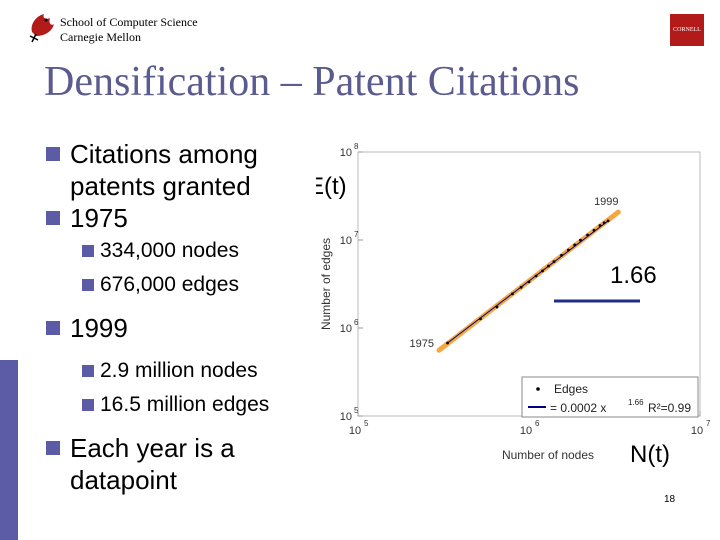  I want to click on sub-bullet-1999-nodes: 2.9 million nodes, so click(179, 371).